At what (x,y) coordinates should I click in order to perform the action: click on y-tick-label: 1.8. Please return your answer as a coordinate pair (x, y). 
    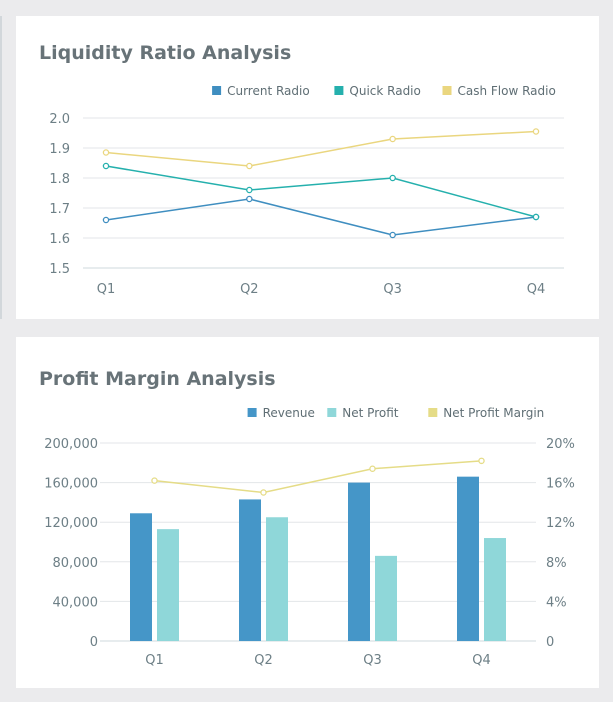
    Looking at the image, I should click on (59, 179).